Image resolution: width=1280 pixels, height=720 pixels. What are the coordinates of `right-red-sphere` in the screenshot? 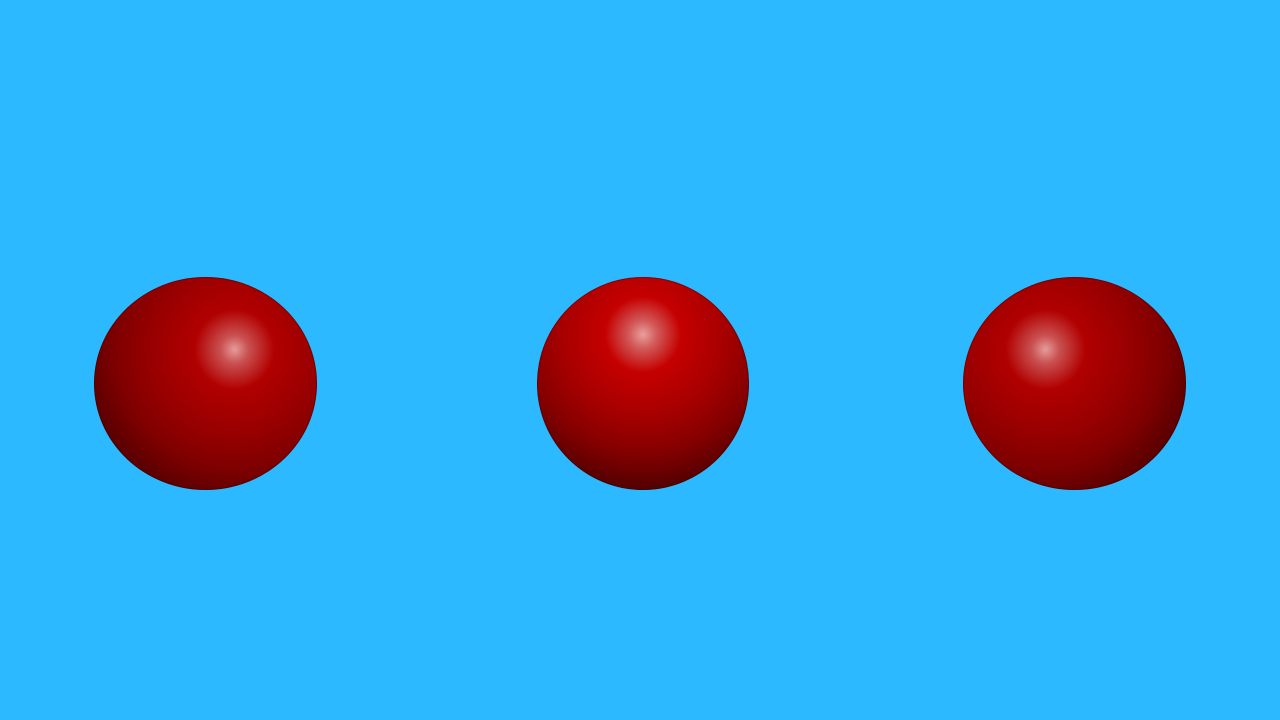 It's located at (1074, 383).